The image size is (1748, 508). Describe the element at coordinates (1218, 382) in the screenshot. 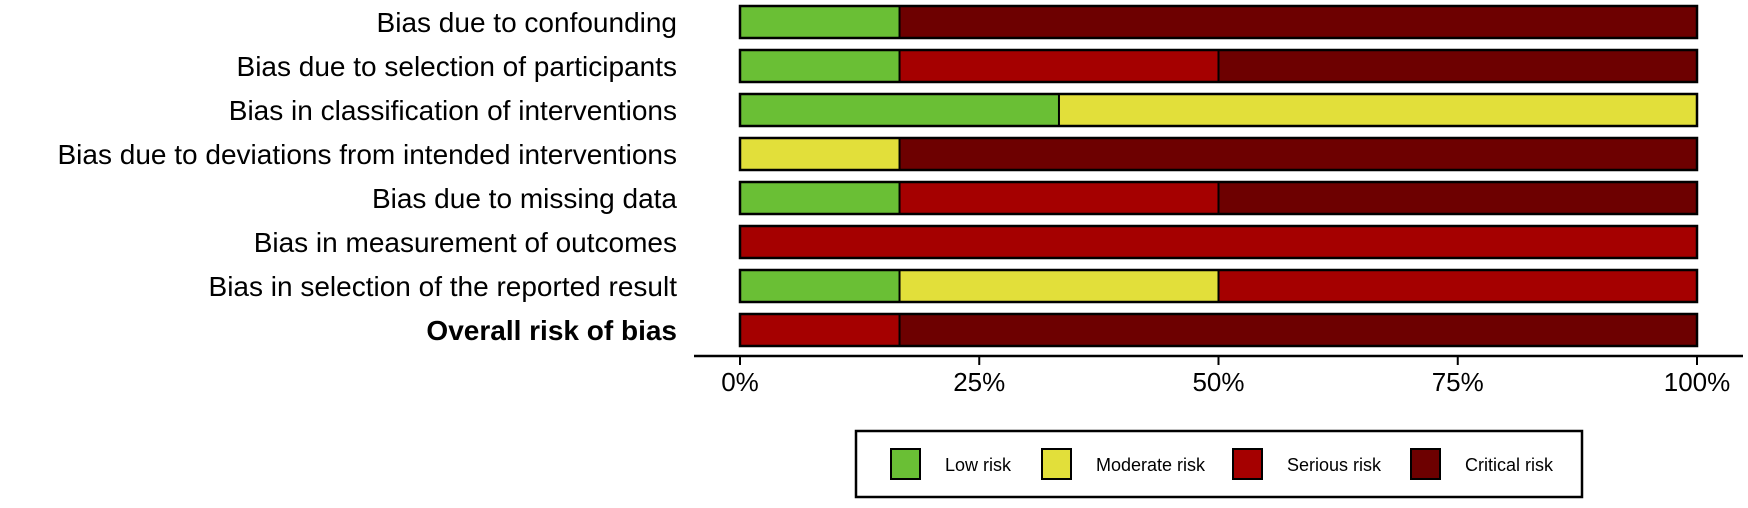

I see `x-tick-label: 50%` at that location.